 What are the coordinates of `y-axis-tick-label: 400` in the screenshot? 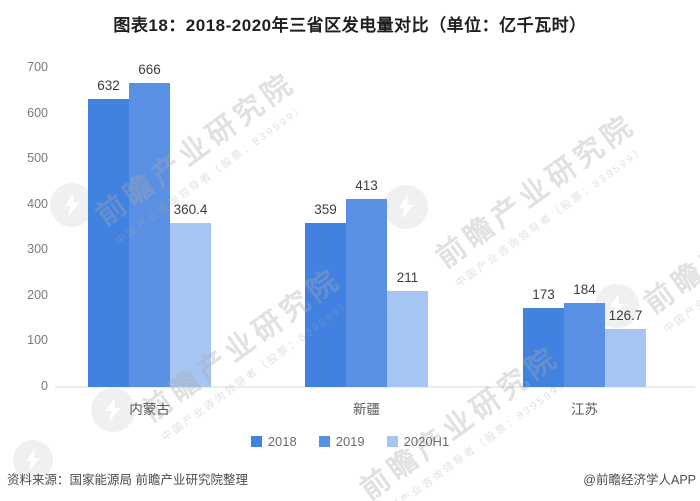 It's located at (37, 203).